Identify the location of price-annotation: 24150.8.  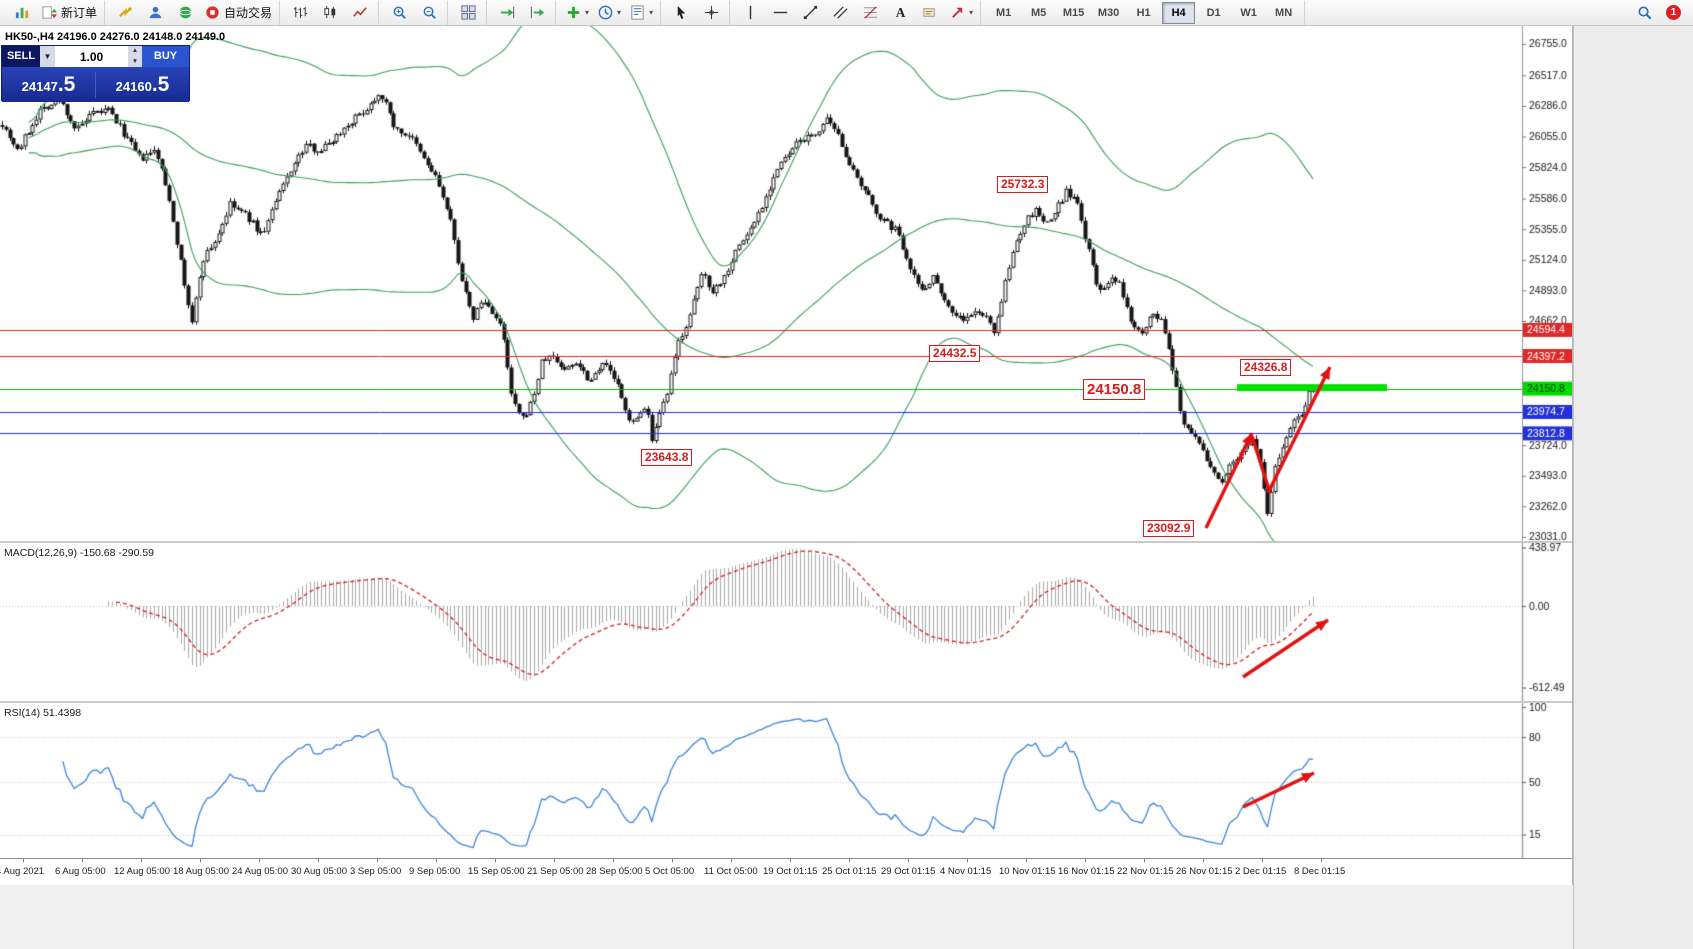
(1114, 389).